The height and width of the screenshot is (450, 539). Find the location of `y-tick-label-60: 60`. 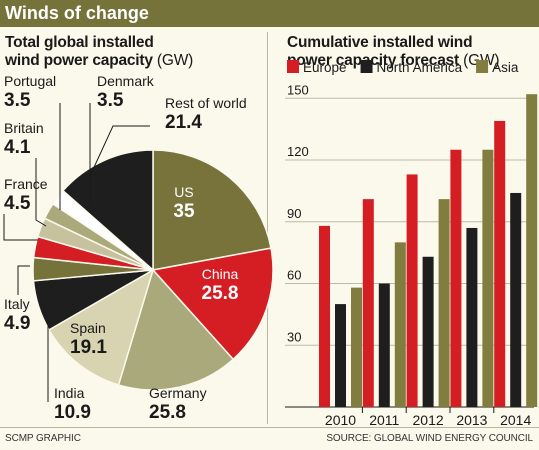

y-tick-label-60: 60 is located at coordinates (294, 275).